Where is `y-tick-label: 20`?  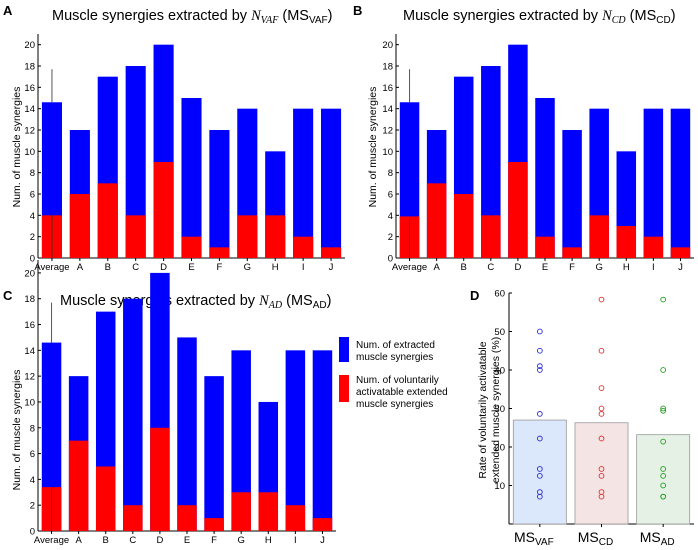
y-tick-label: 20 is located at coordinates (499, 448).